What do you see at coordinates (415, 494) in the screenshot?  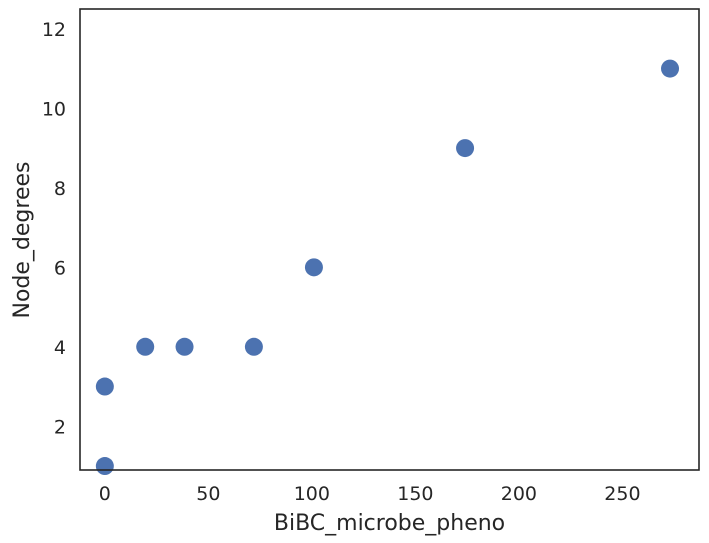 I see `x-tick-label: 150` at bounding box center [415, 494].